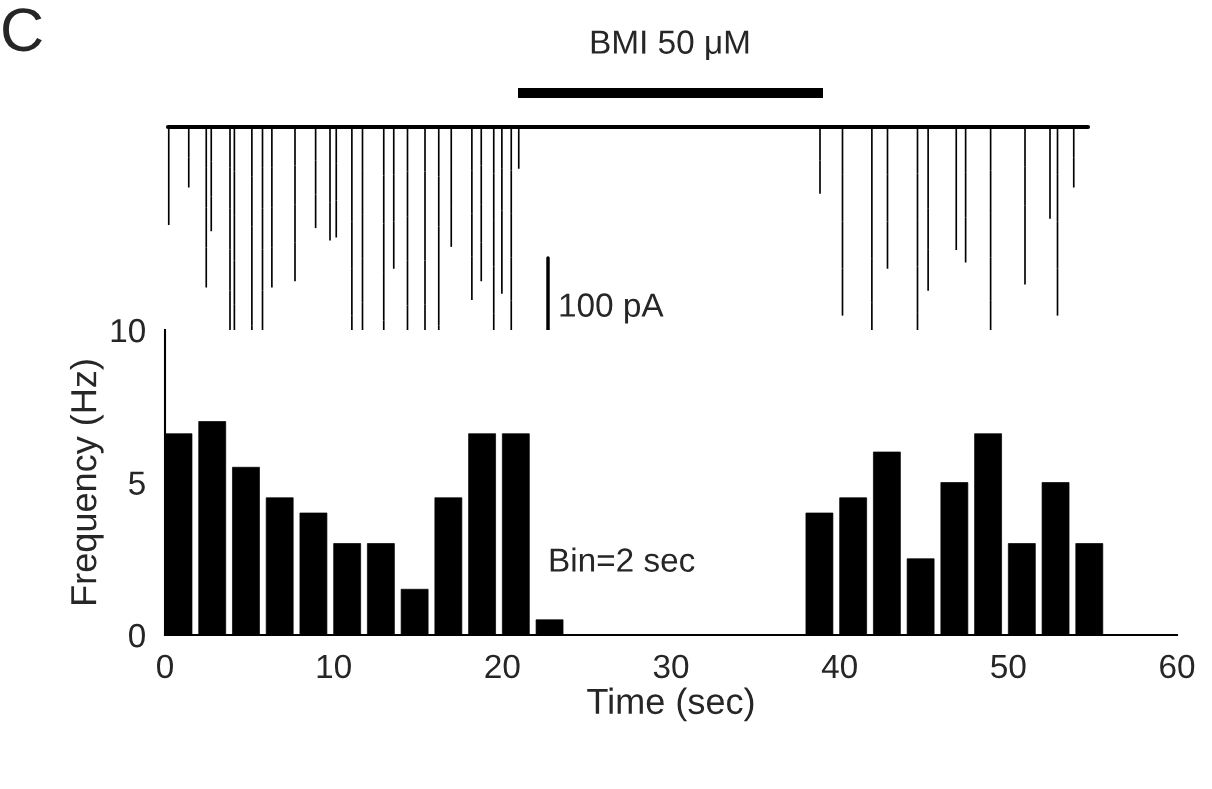 Image resolution: width=1212 pixels, height=789 pixels. What do you see at coordinates (612, 308) in the screenshot?
I see `text: 100 pA` at bounding box center [612, 308].